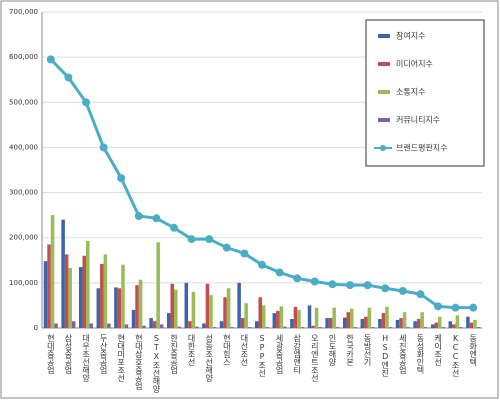  Describe the element at coordinates (23, 12) in the screenshot. I see `y-tick-label: 700,000` at that location.